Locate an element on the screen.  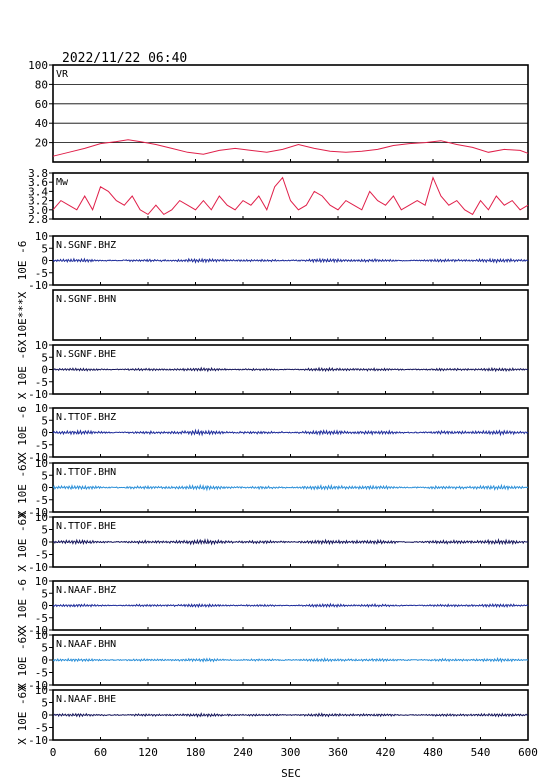
y-axis-label: 10E -6 is located at coordinates (22, 261).